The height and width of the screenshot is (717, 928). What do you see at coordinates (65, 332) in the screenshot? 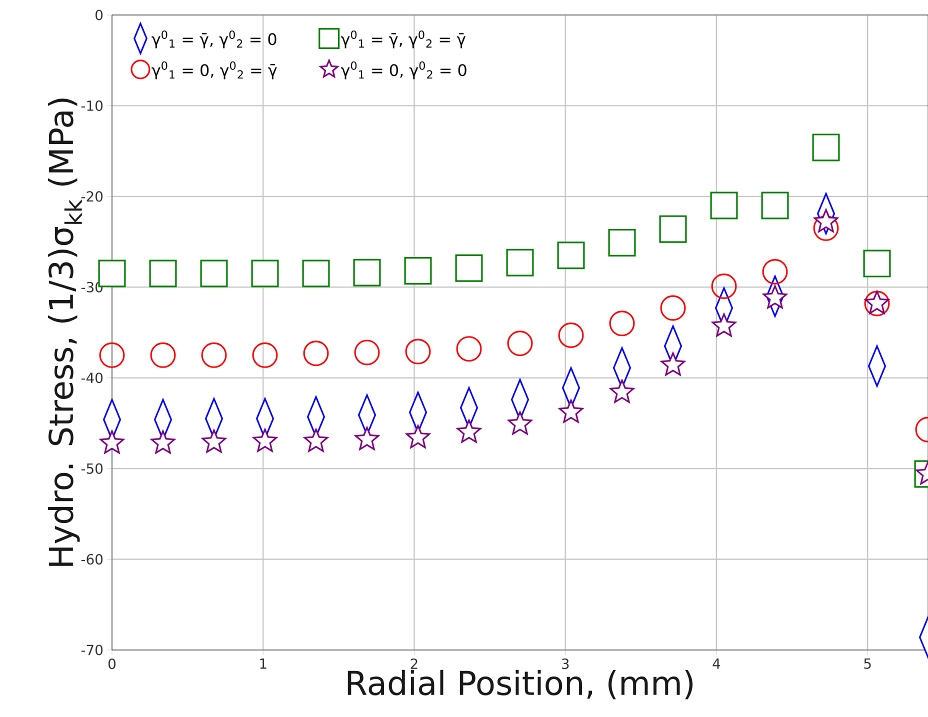
I see `y-axis-title: Hydro. Stress, (1/3)σ$_{kk}$ (MPa)` at bounding box center [65, 332].